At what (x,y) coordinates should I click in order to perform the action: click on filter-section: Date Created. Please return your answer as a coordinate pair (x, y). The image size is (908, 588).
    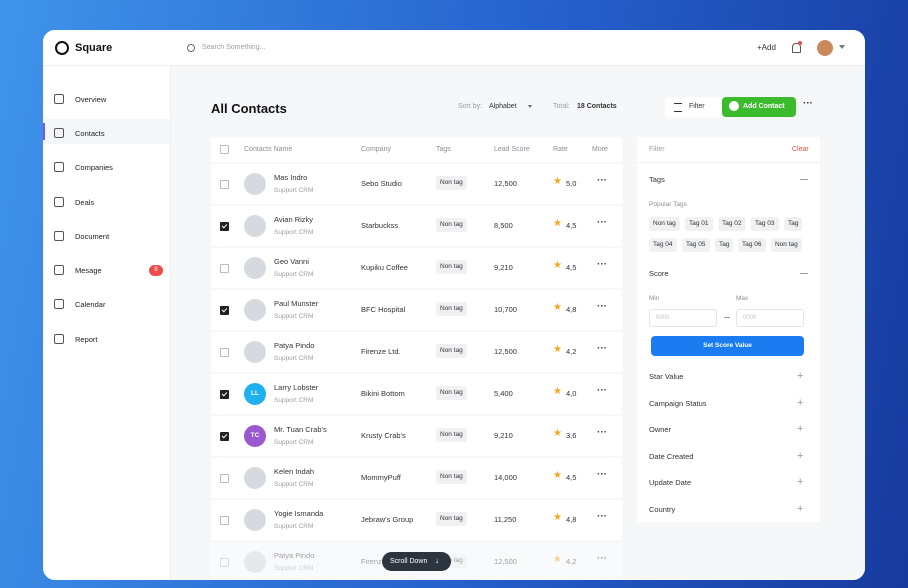
    Looking at the image, I should click on (671, 456).